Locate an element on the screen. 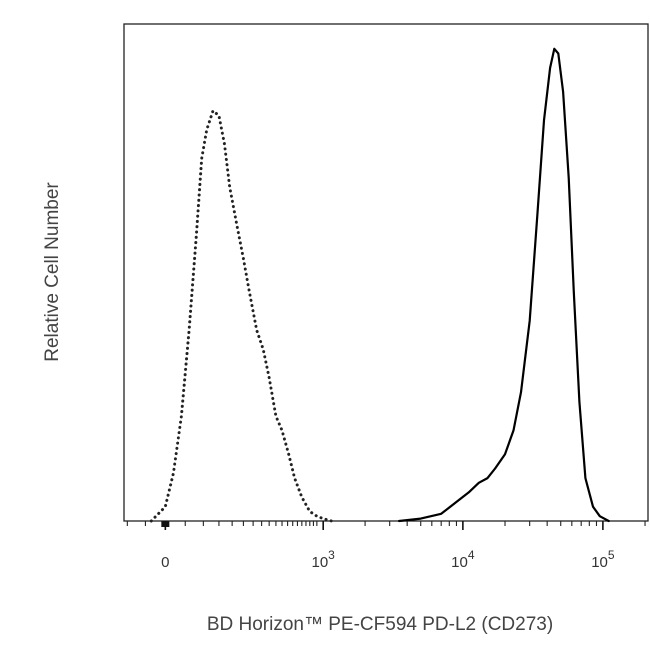 Image resolution: width=650 pixels, height=650 pixels. y-axis-label: Relative Cell Number is located at coordinates (52, 272).